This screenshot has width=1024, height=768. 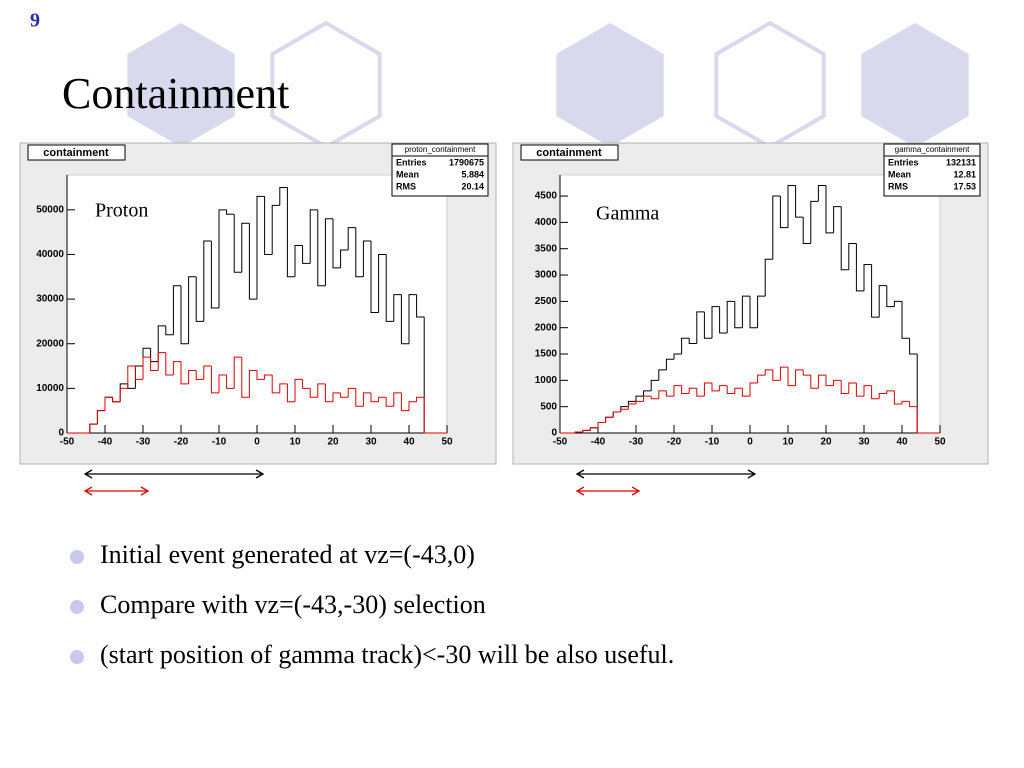 What do you see at coordinates (257, 442) in the screenshot?
I see `x-tick-label: 0` at bounding box center [257, 442].